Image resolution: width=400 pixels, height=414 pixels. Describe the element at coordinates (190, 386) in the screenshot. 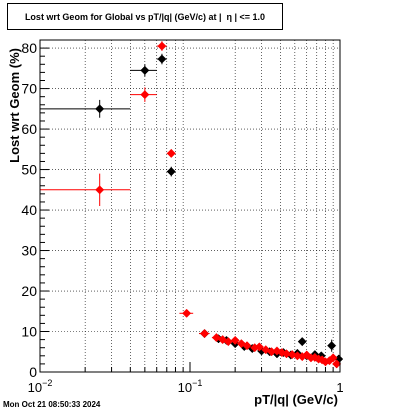

I see `x-tick-label: 10⁻¹` at that location.